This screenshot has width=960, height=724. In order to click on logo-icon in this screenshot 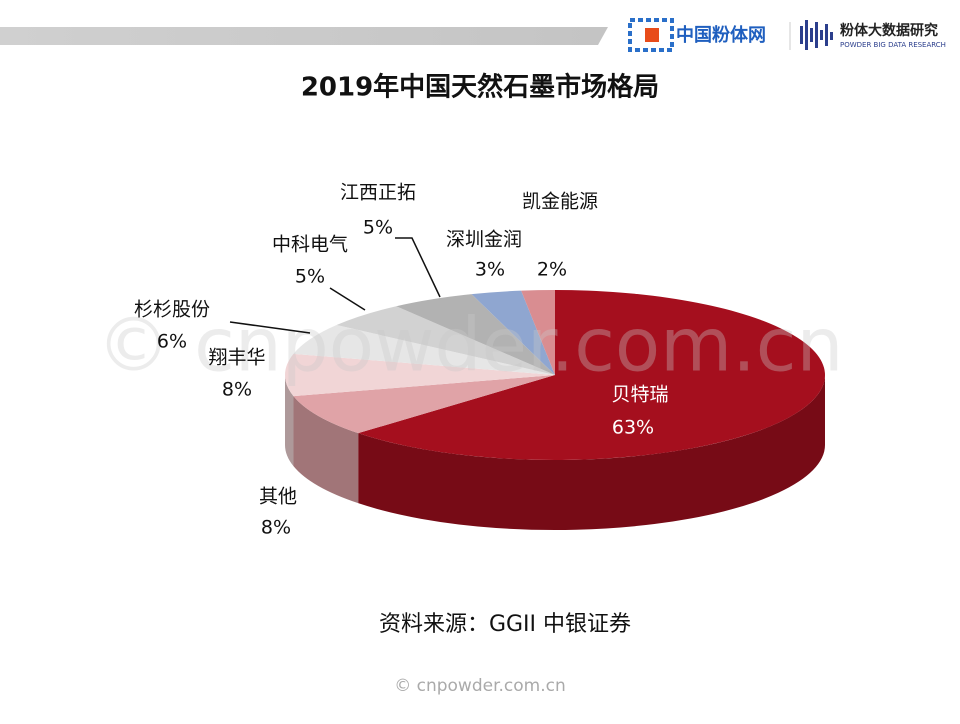, I will do `click(651, 35)`.